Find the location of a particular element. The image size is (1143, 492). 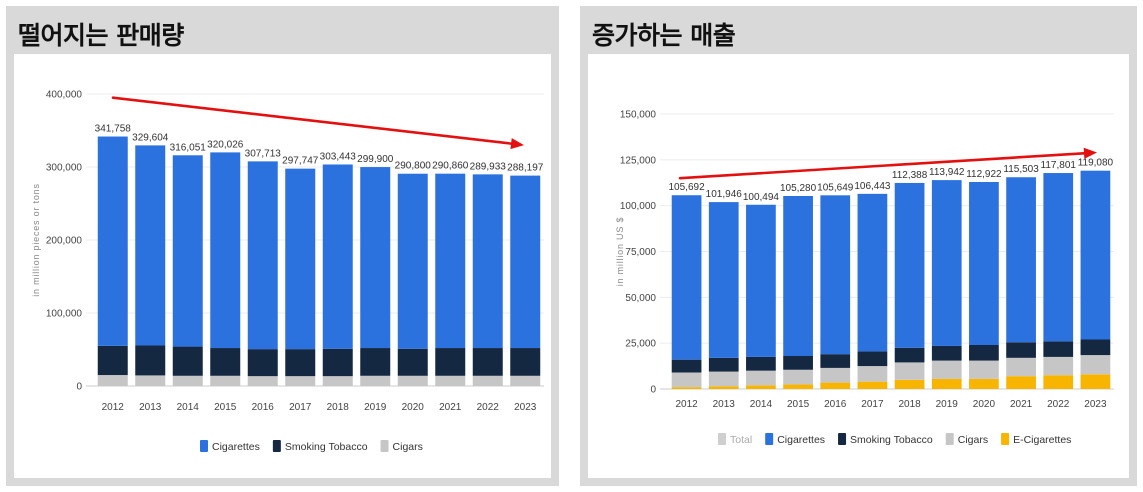

y-tick-label: 400,000 is located at coordinates (64, 95).